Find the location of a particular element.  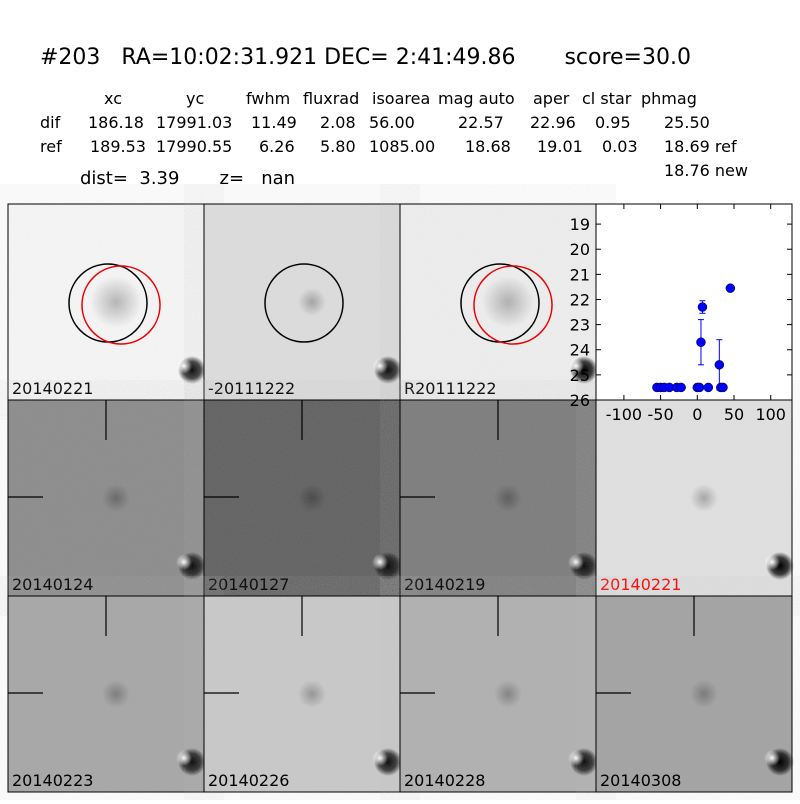

stamp: 20140308 is located at coordinates (694, 694).